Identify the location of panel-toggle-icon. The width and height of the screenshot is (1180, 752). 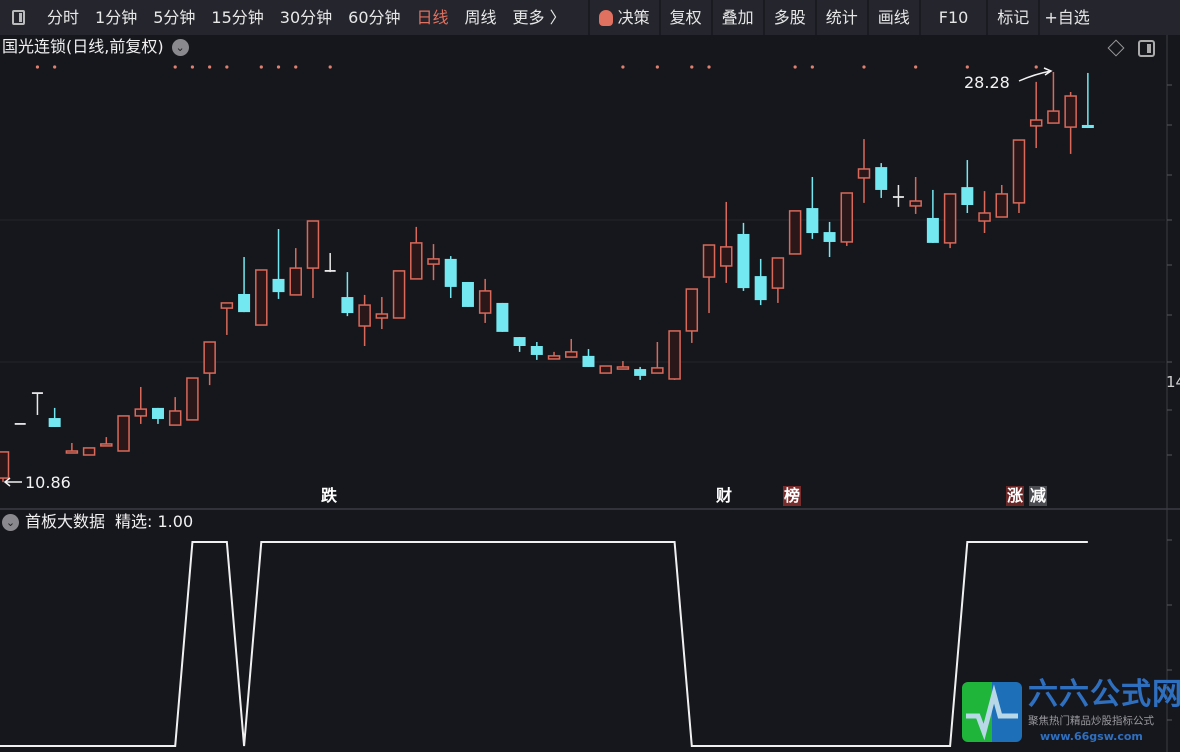
(1146, 48).